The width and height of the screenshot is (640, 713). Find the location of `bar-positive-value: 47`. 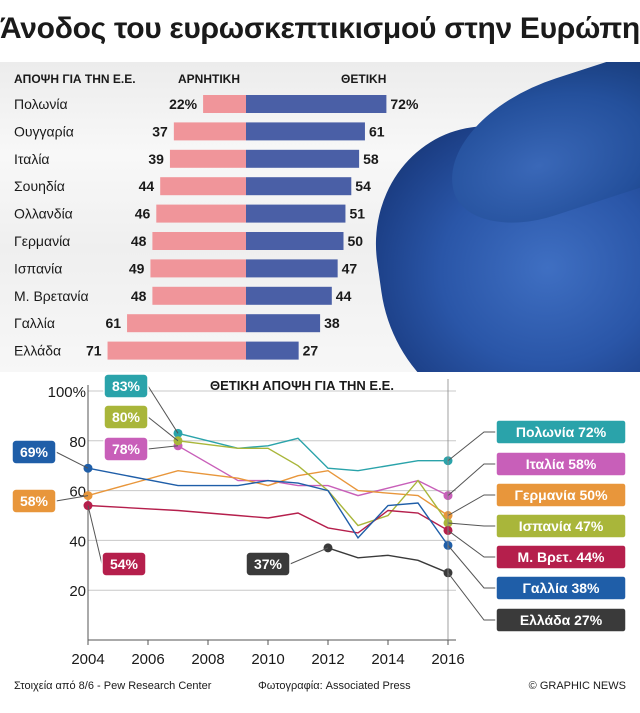

bar-positive-value: 47 is located at coordinates (350, 268).